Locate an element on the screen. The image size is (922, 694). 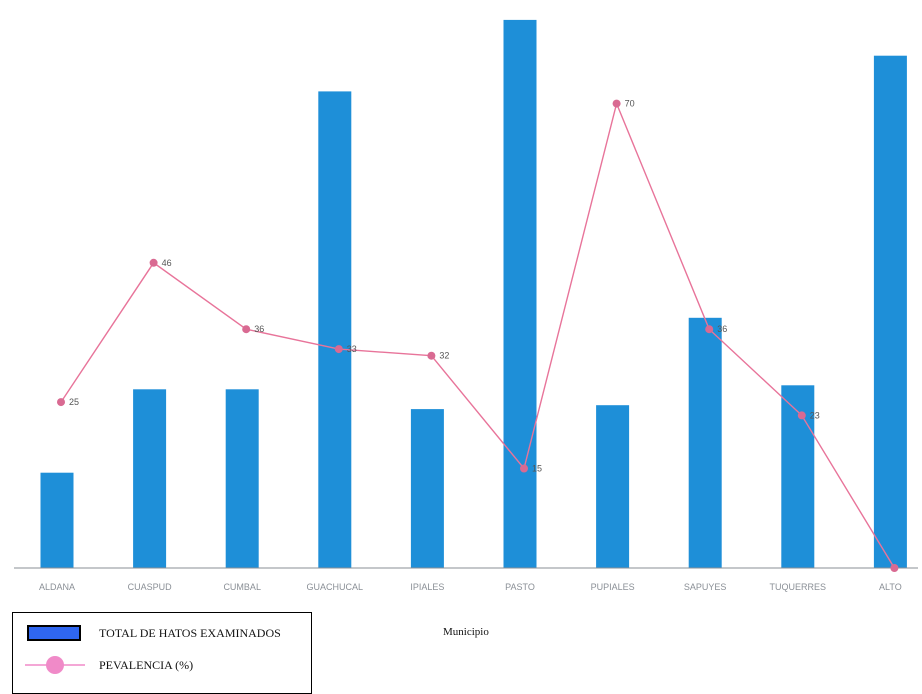
x-tick-tuquerres: TUQUERRES is located at coordinates (798, 587).